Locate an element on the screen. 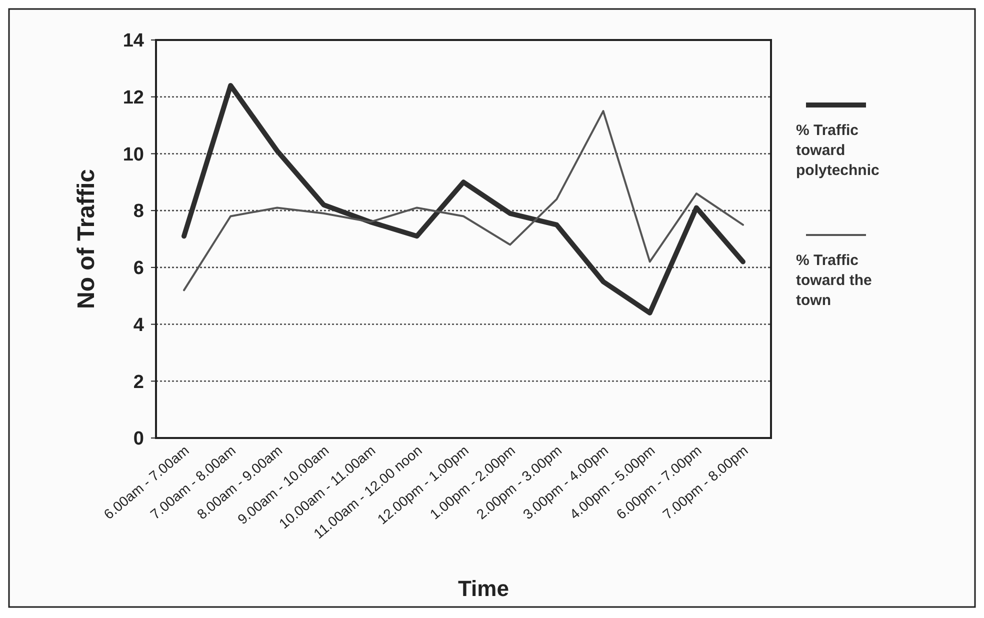  y-tick-label: 12 is located at coordinates (133, 98).